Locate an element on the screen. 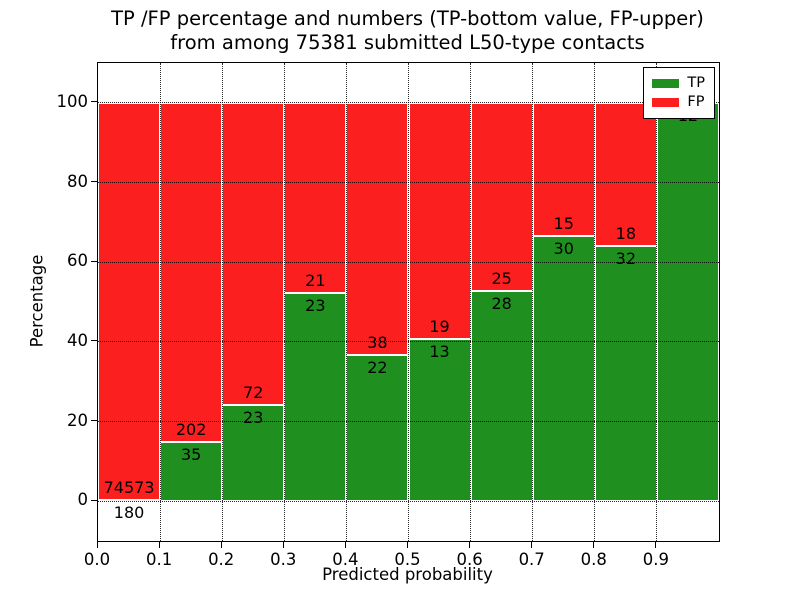  x-tick-label: 0.1 is located at coordinates (159, 559).